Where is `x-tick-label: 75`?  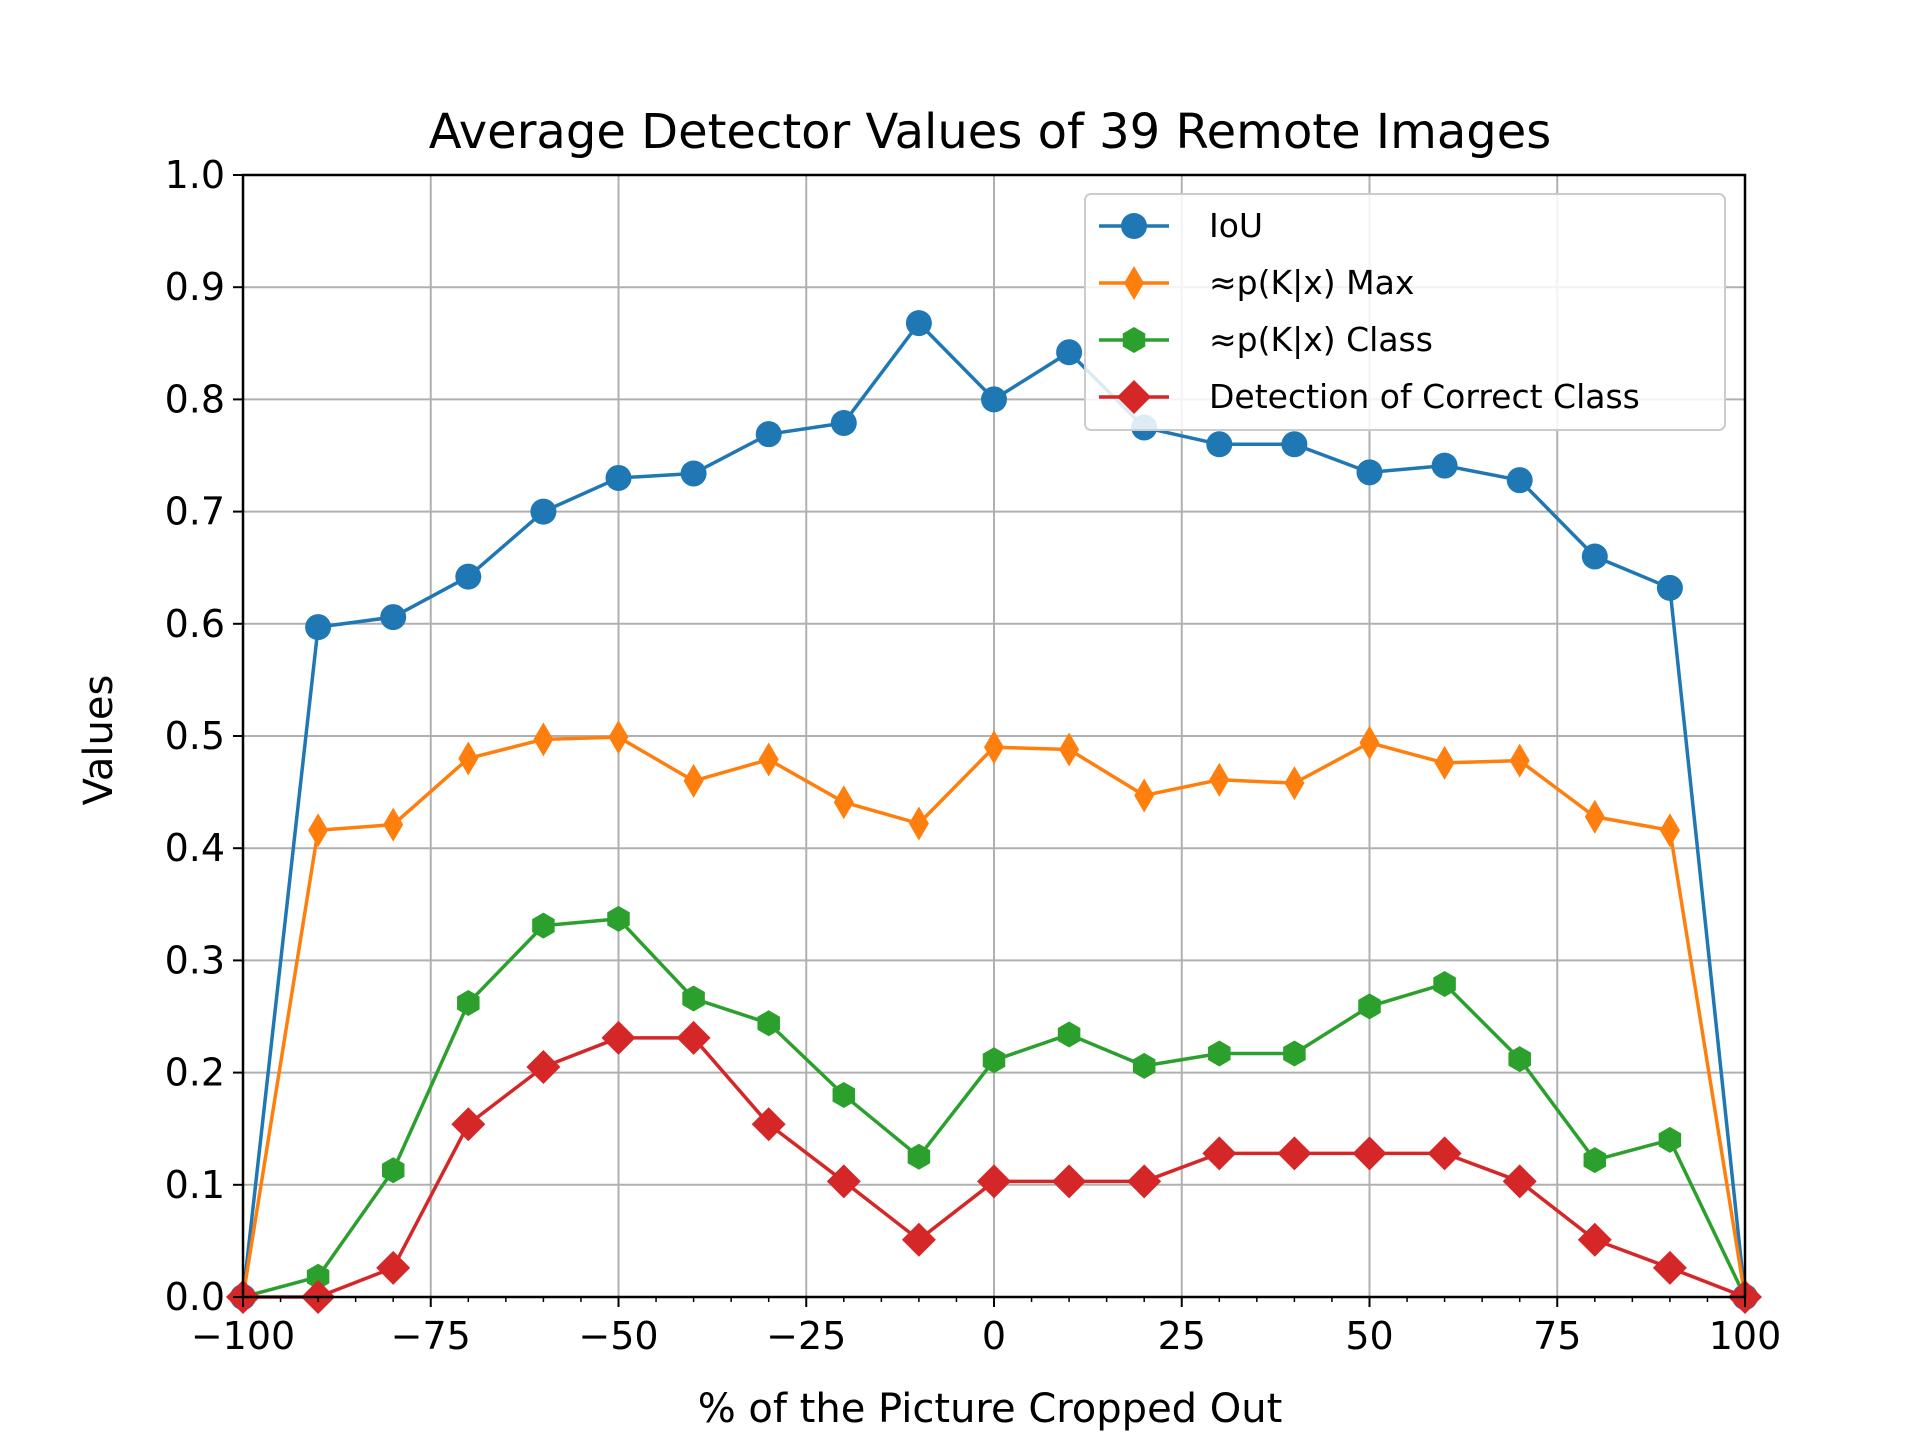 x-tick-label: 75 is located at coordinates (1557, 1336).